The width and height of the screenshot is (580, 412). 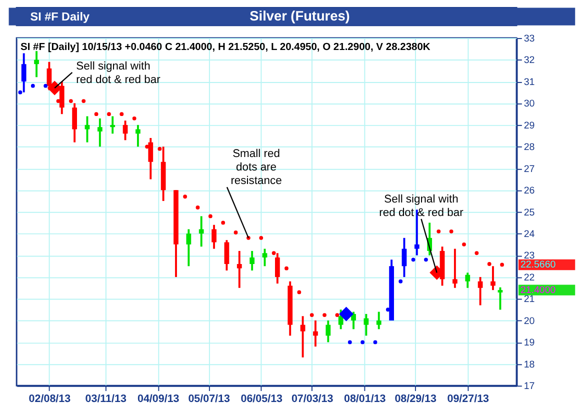 What do you see at coordinates (530, 212) in the screenshot?
I see `y-tick-label: 25` at bounding box center [530, 212].